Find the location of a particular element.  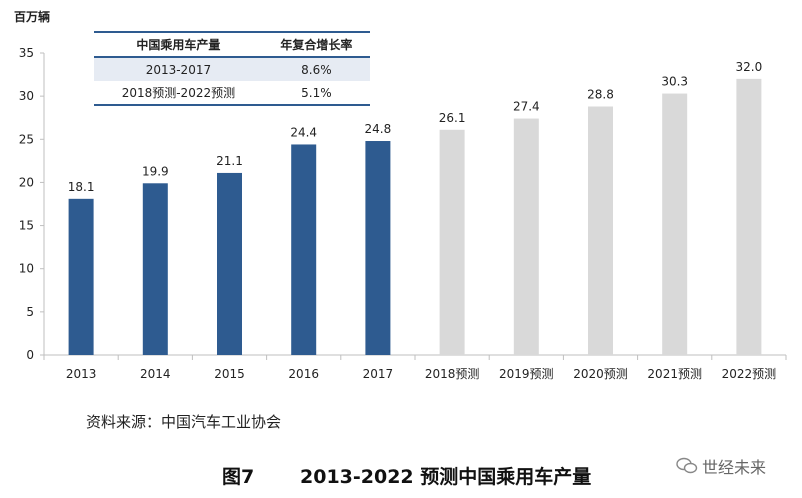

source-note: 资料来源：中国汽车工业协会 is located at coordinates (184, 422).